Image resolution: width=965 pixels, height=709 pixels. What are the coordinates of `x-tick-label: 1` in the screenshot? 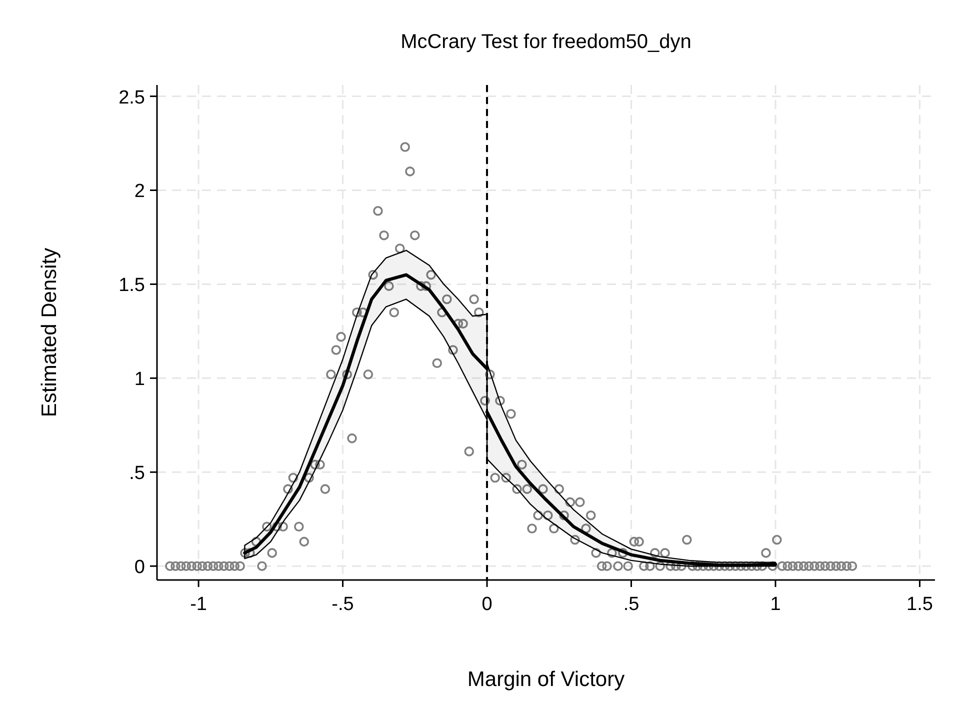 It's located at (775, 604).